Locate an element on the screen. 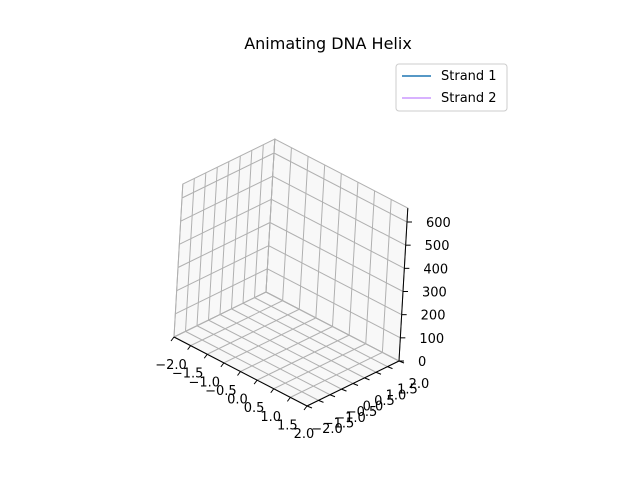 Image resolution: width=640 pixels, height=480 pixels. z-tick-label: 600 is located at coordinates (438, 223).